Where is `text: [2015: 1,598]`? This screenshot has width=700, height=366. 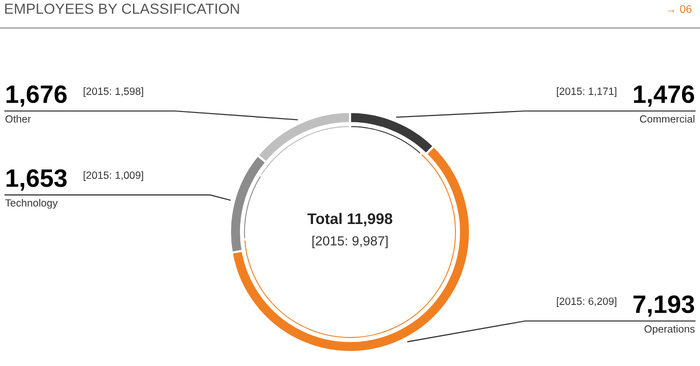
text: [2015: 1,598] is located at coordinates (114, 92).